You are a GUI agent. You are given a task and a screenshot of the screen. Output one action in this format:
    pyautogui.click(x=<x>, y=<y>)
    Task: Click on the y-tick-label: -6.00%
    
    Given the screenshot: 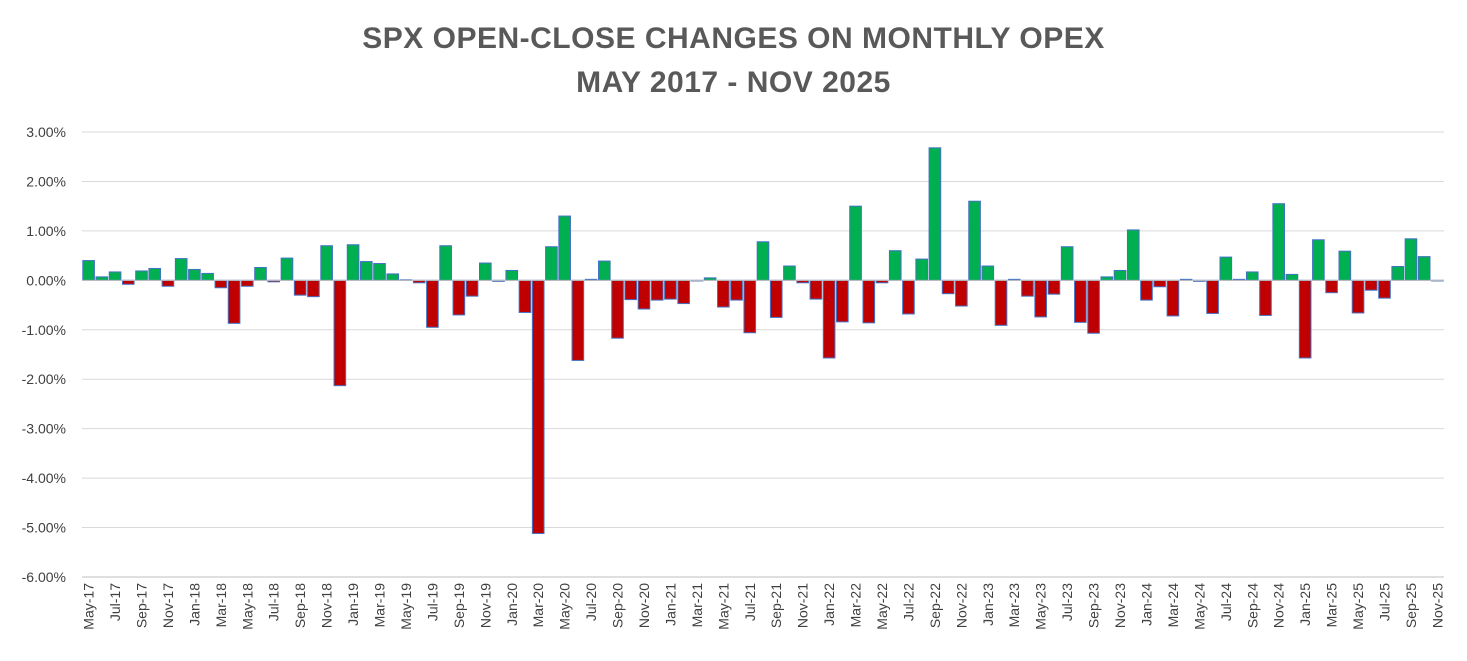 What is the action you would take?
    pyautogui.click(x=44, y=577)
    